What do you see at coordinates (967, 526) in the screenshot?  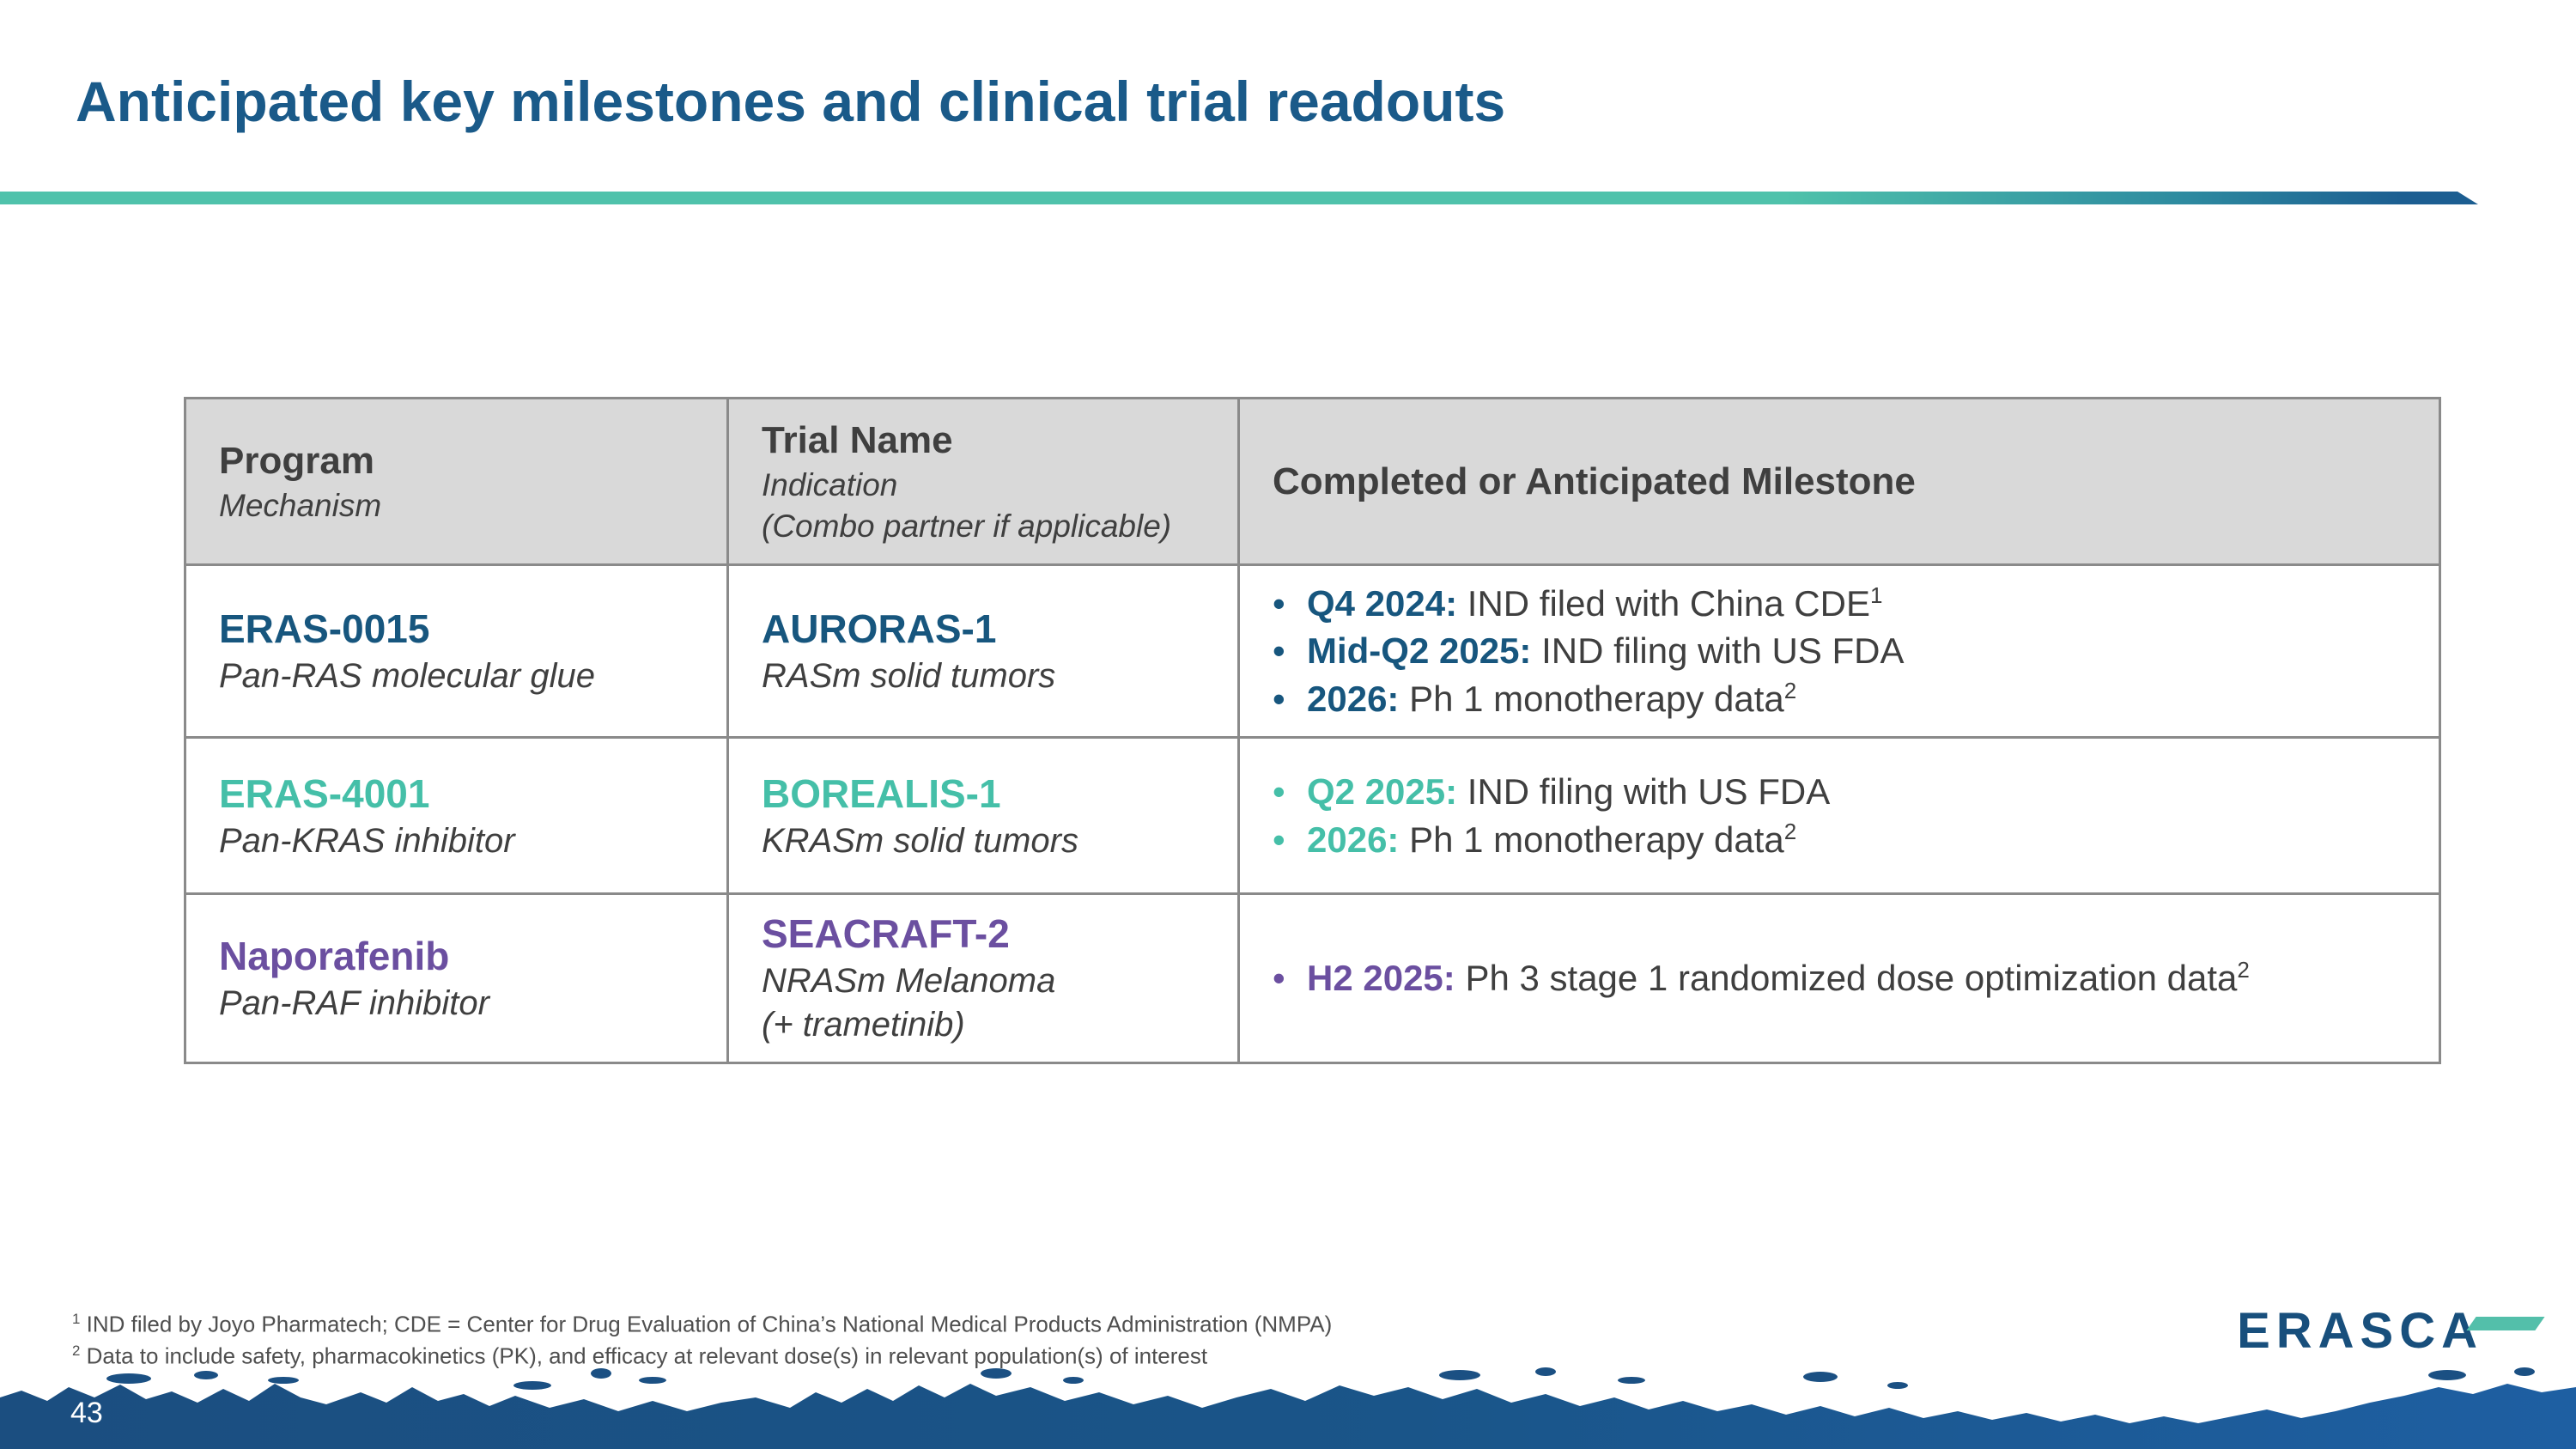 I see `header-trial-sub2: (Combo partner if applicable)` at bounding box center [967, 526].